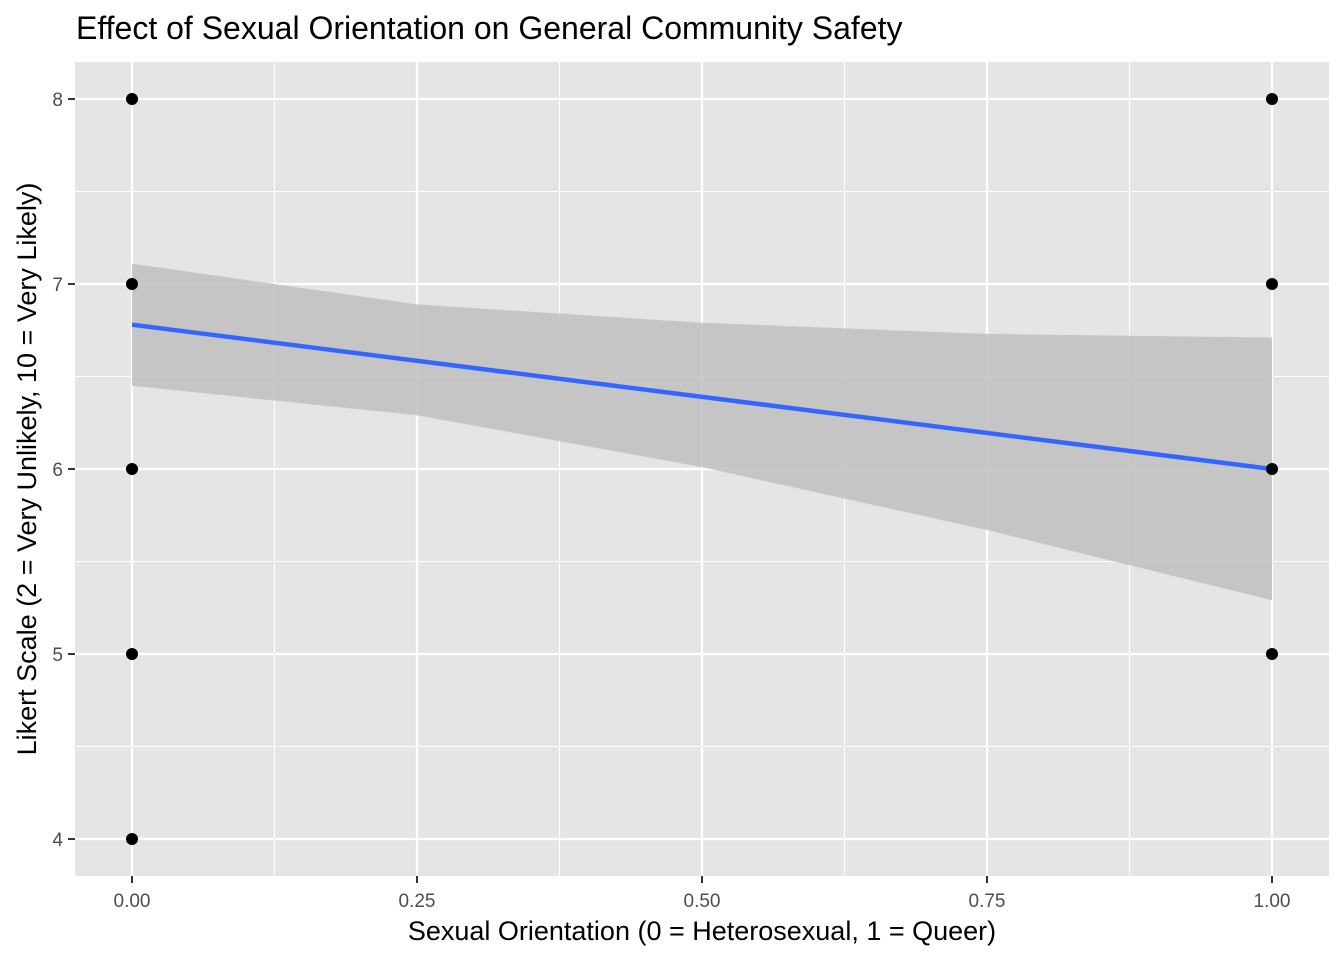  What do you see at coordinates (417, 901) in the screenshot?
I see `x-tick-label: 0.25` at bounding box center [417, 901].